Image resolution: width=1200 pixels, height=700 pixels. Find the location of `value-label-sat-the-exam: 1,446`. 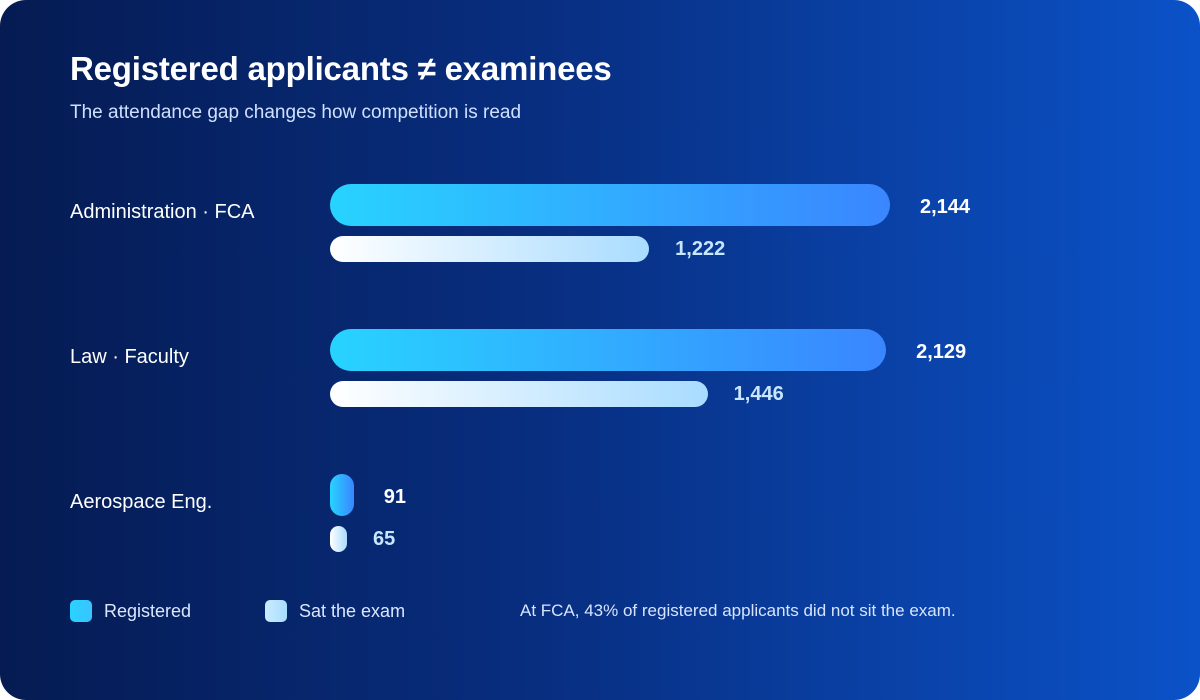

value-label-sat-the-exam: 1,446 is located at coordinates (758, 394).